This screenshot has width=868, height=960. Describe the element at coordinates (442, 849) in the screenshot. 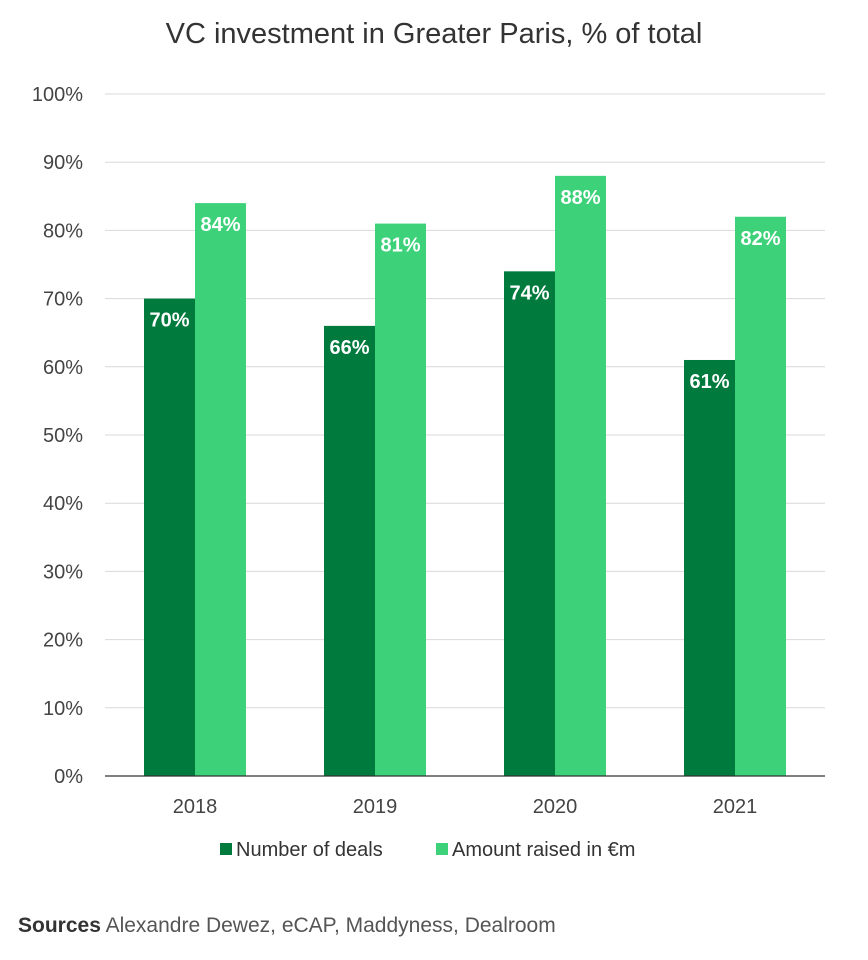

I see `legend-swatch-amount-raised` at that location.